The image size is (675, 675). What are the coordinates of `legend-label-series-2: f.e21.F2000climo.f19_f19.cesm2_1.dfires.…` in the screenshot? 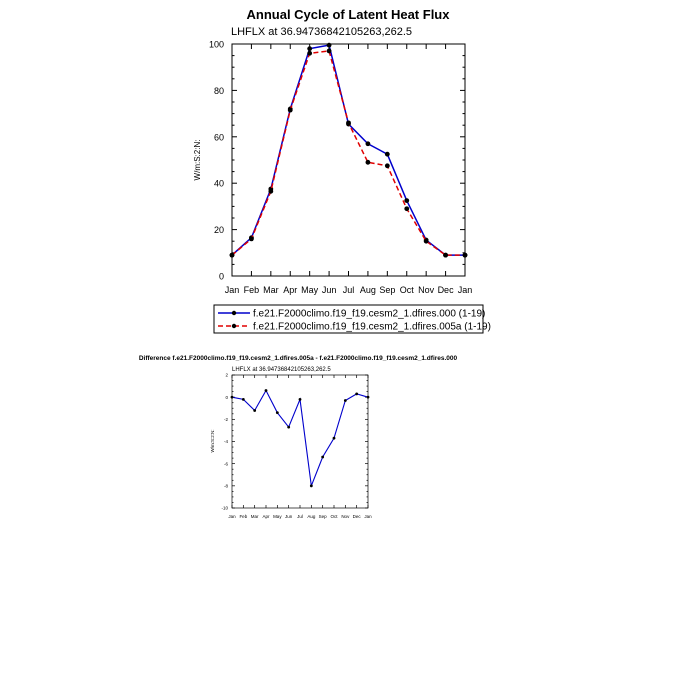 It's located at (372, 327).